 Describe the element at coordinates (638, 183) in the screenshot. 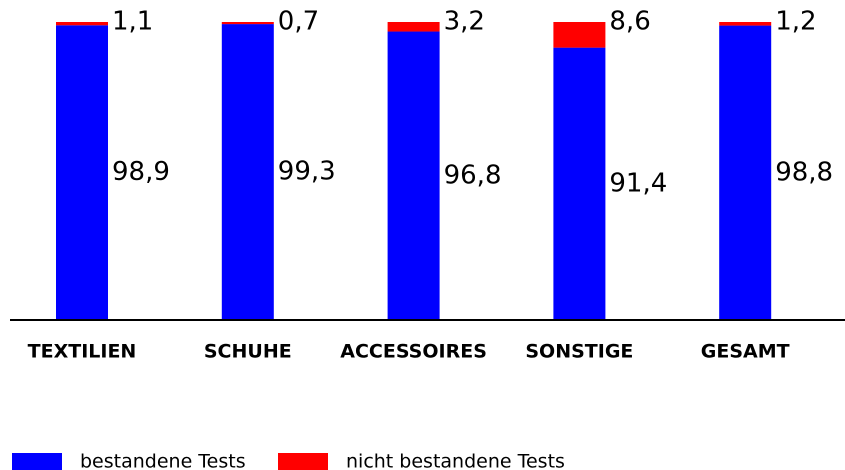

I see `value-label: 91,4` at that location.